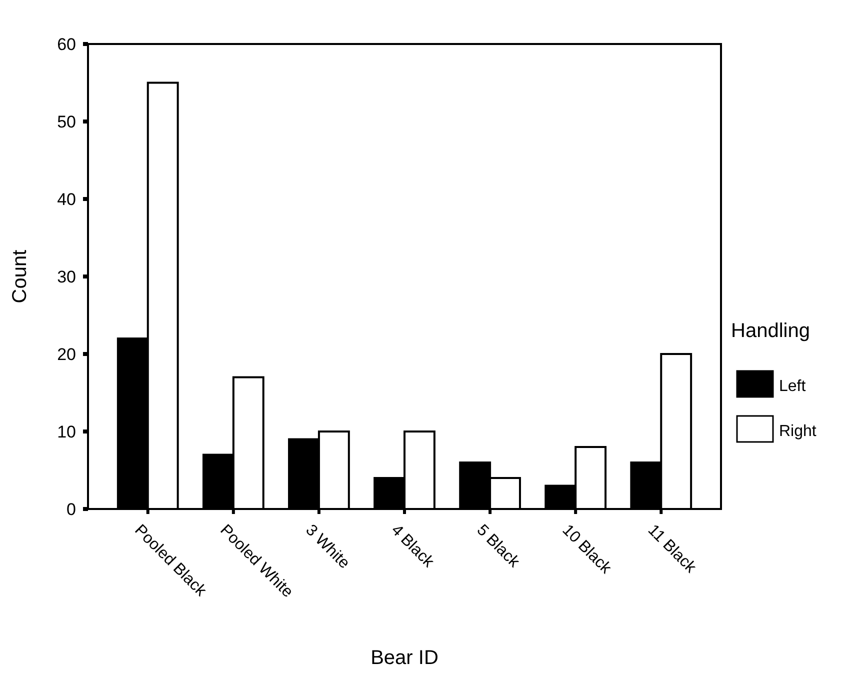  I want to click on y-tick-label: 40, so click(66, 199).